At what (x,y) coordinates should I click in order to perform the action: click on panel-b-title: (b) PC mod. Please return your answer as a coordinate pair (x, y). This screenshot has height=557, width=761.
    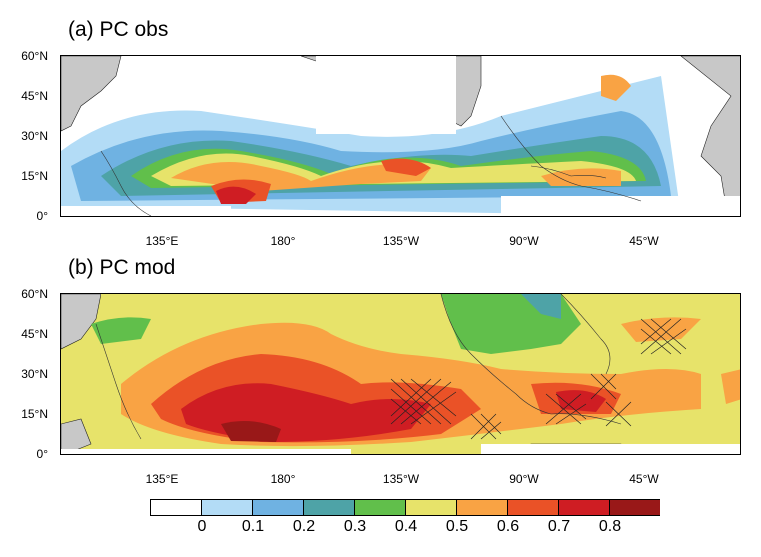
    Looking at the image, I should click on (122, 267).